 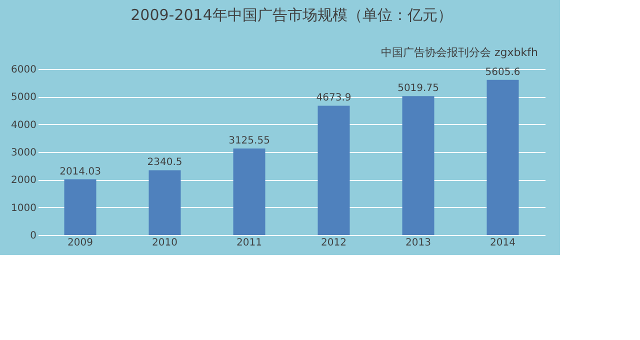 I want to click on data-label: 2340.5, so click(x=164, y=162).